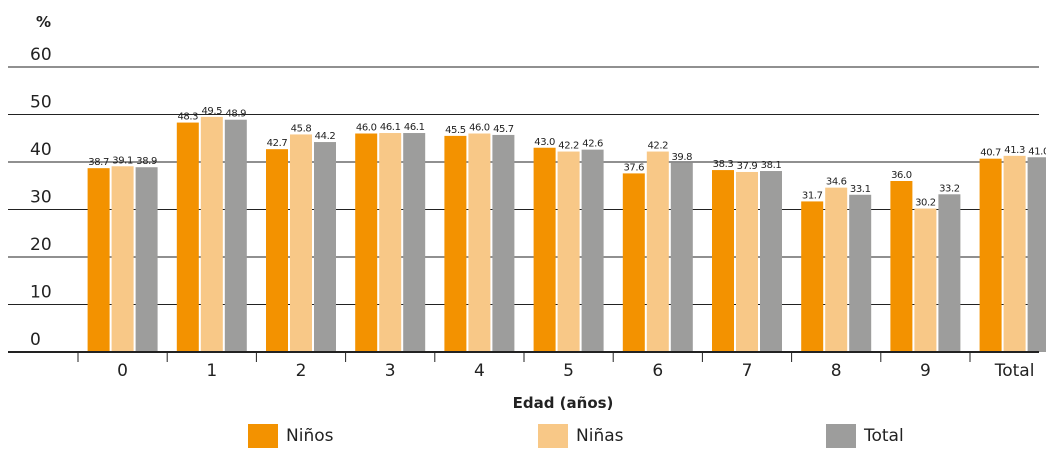  I want to click on legend-label-ninos: Niños, so click(310, 436).